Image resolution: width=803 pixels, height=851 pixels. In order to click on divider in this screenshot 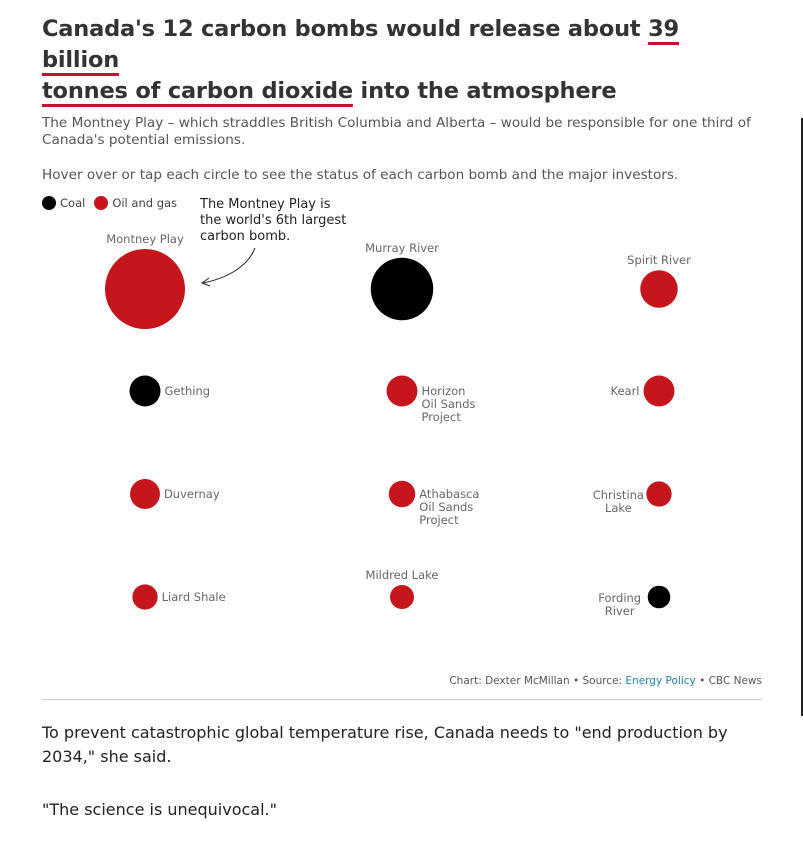, I will do `click(402, 699)`.